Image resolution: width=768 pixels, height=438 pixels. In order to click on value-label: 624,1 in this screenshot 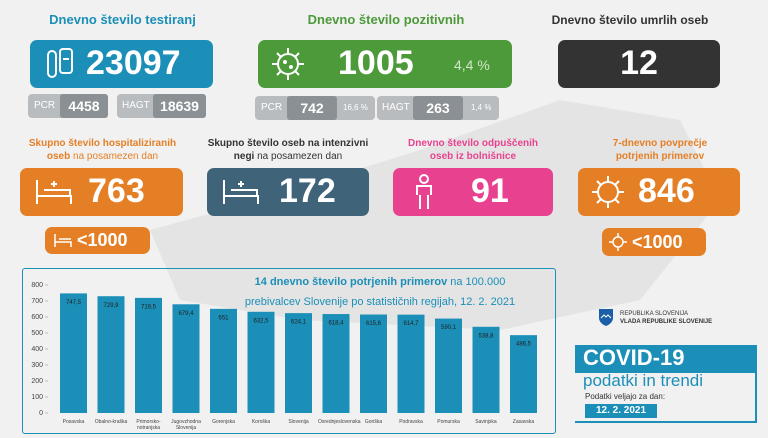, I will do `click(299, 323)`.